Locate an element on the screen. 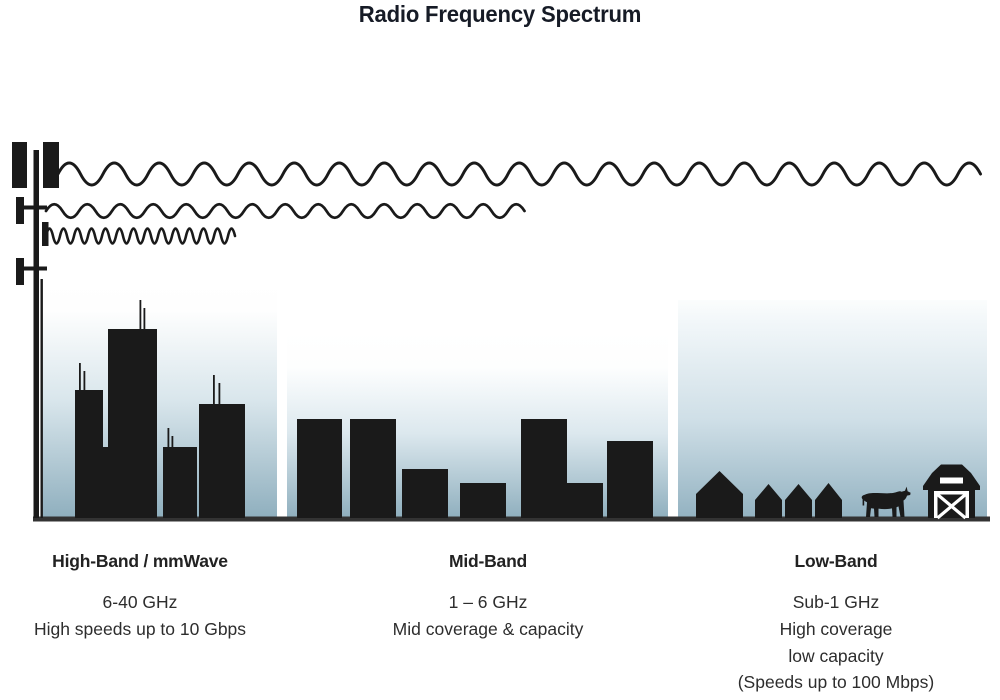  barn-roof is located at coordinates (951, 477).